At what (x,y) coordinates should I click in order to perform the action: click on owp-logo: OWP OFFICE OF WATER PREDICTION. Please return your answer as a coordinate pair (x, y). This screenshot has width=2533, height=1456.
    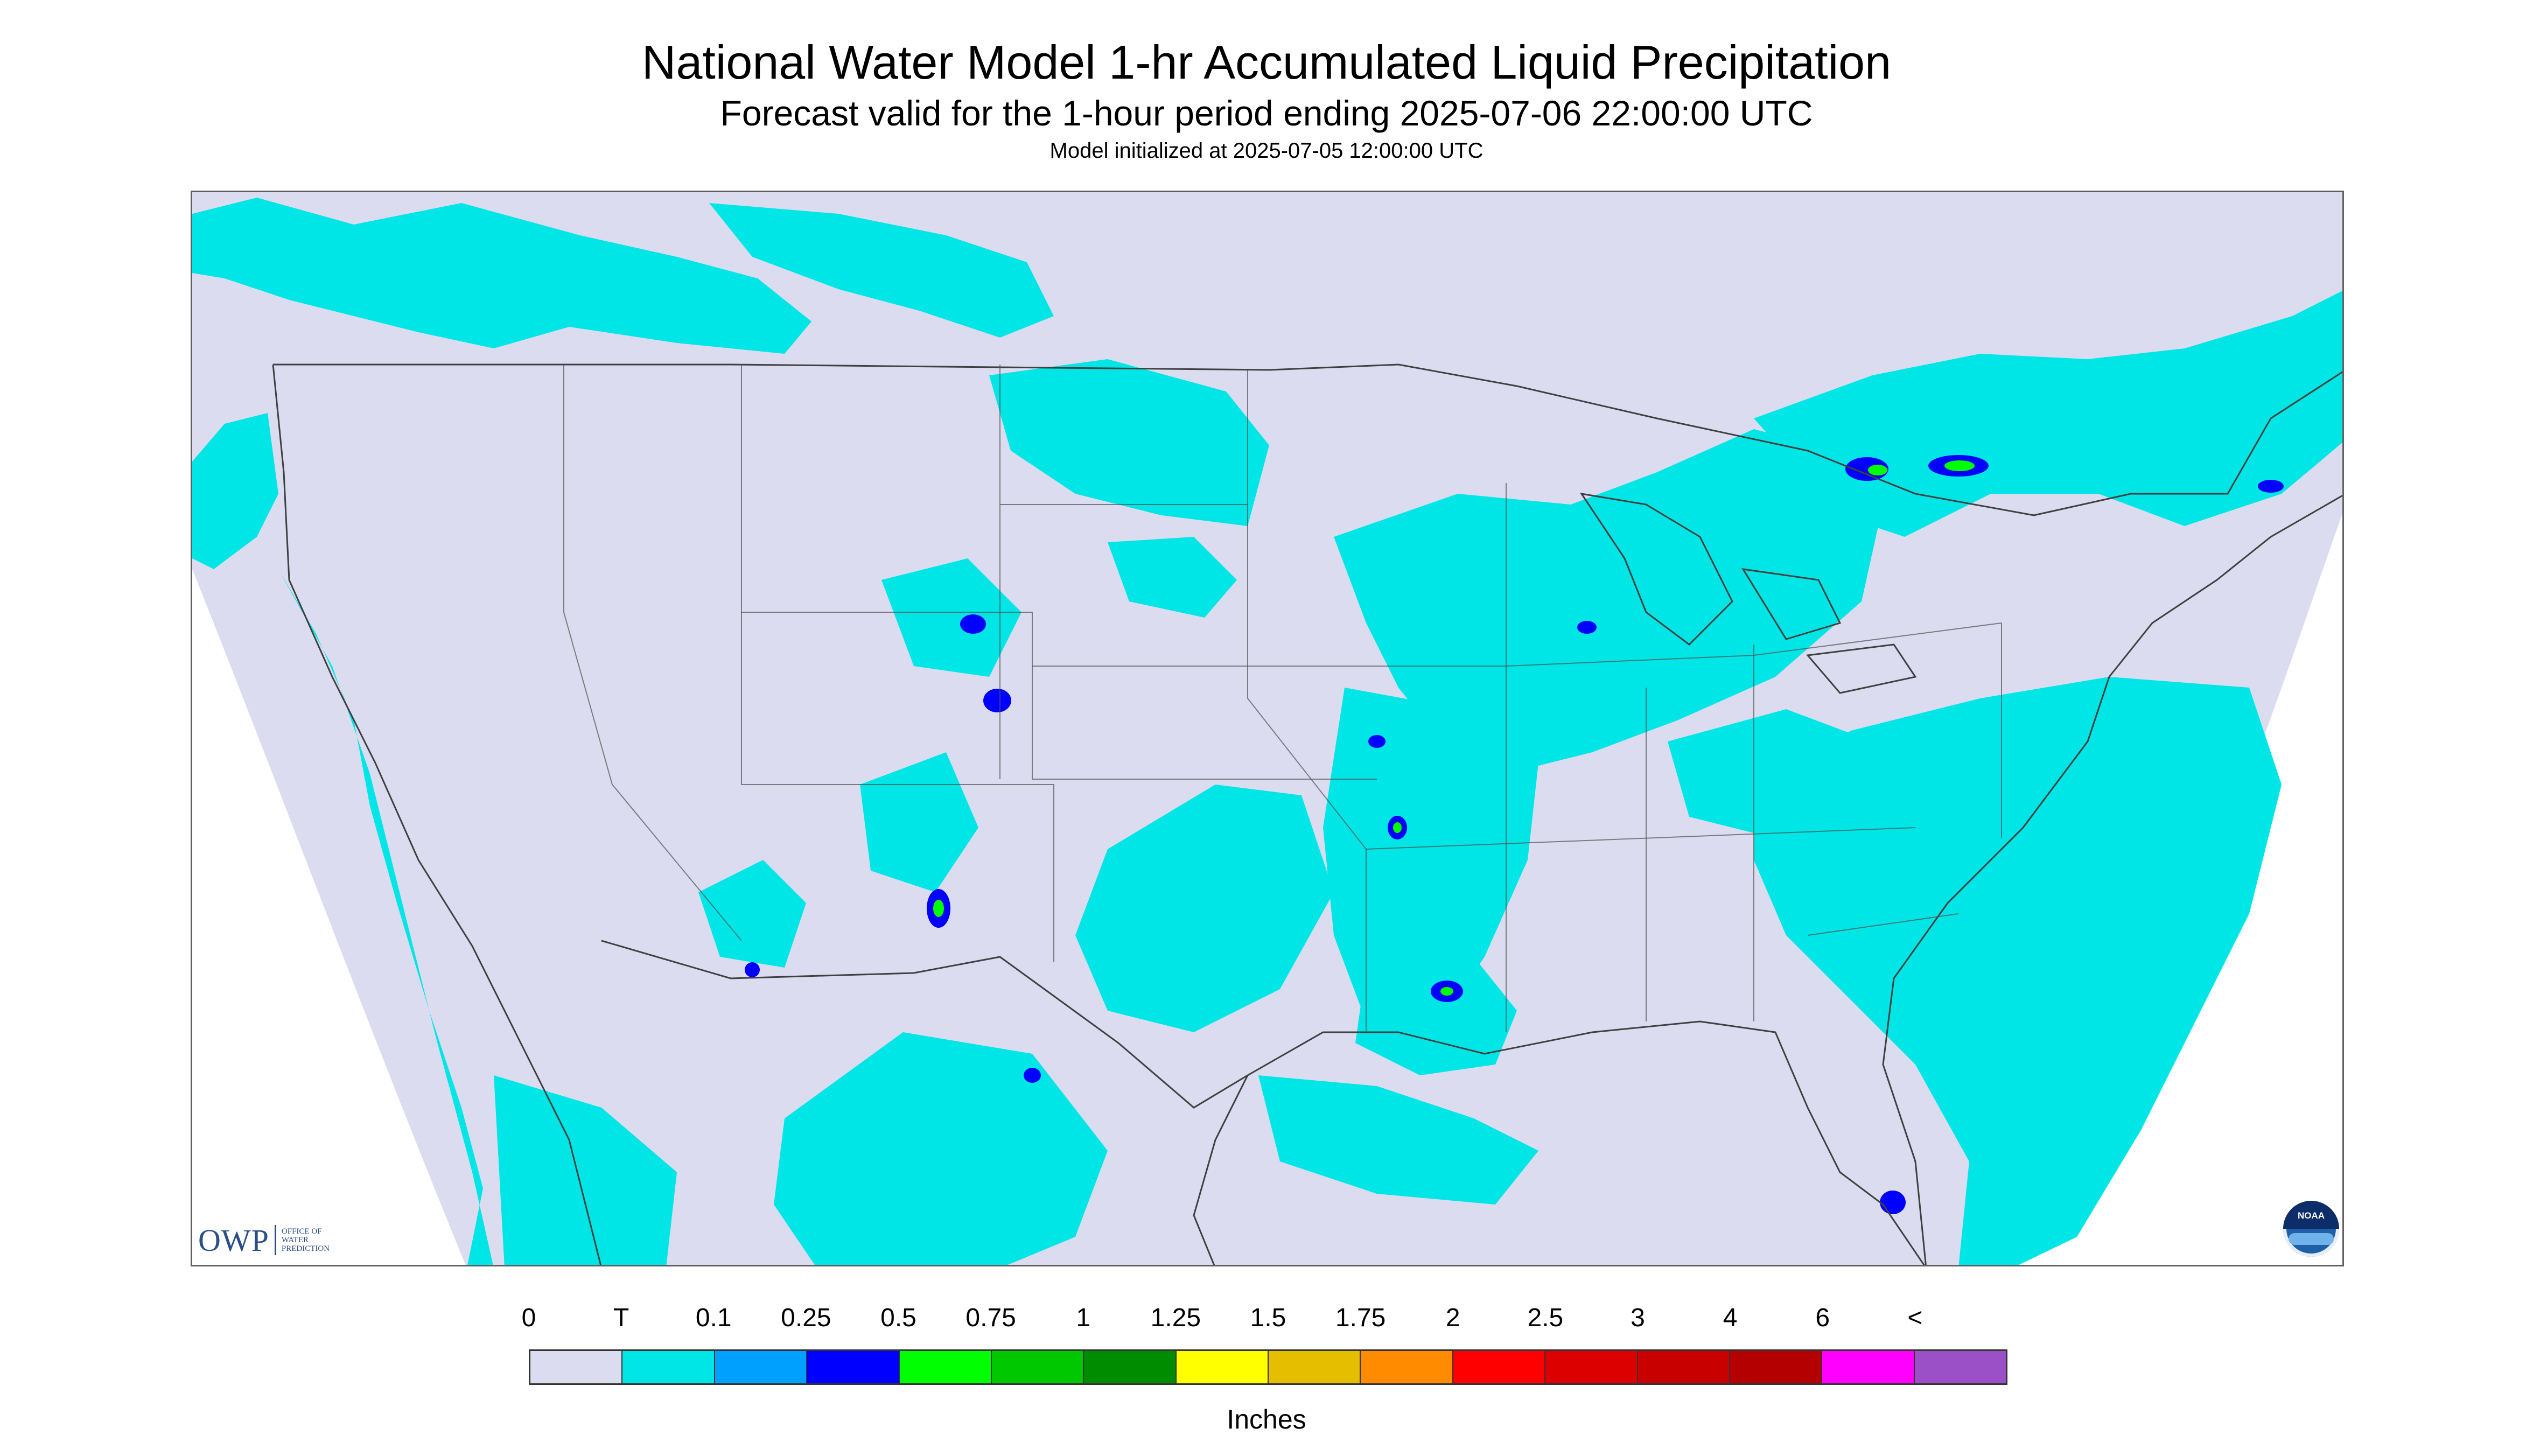
    Looking at the image, I should click on (264, 1240).